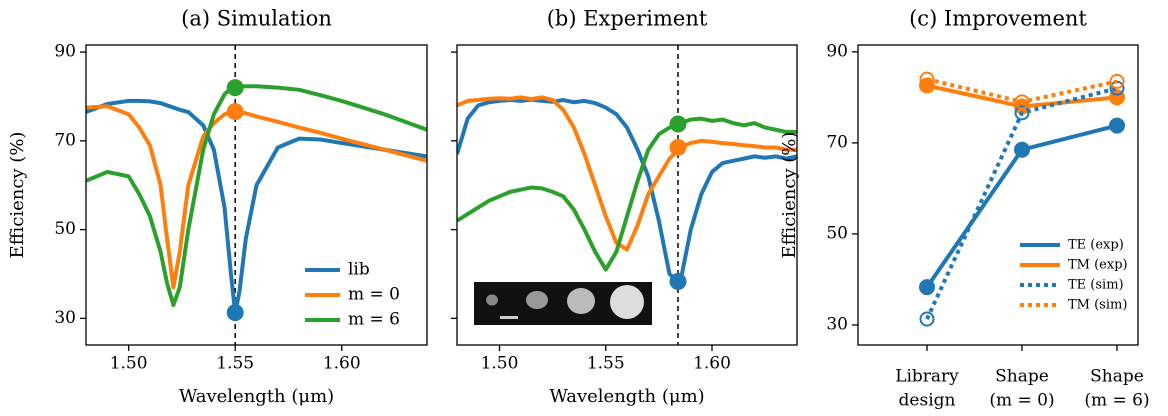  Describe the element at coordinates (1116, 401) in the screenshot. I see `x-tick-label: (m = 6)` at that location.